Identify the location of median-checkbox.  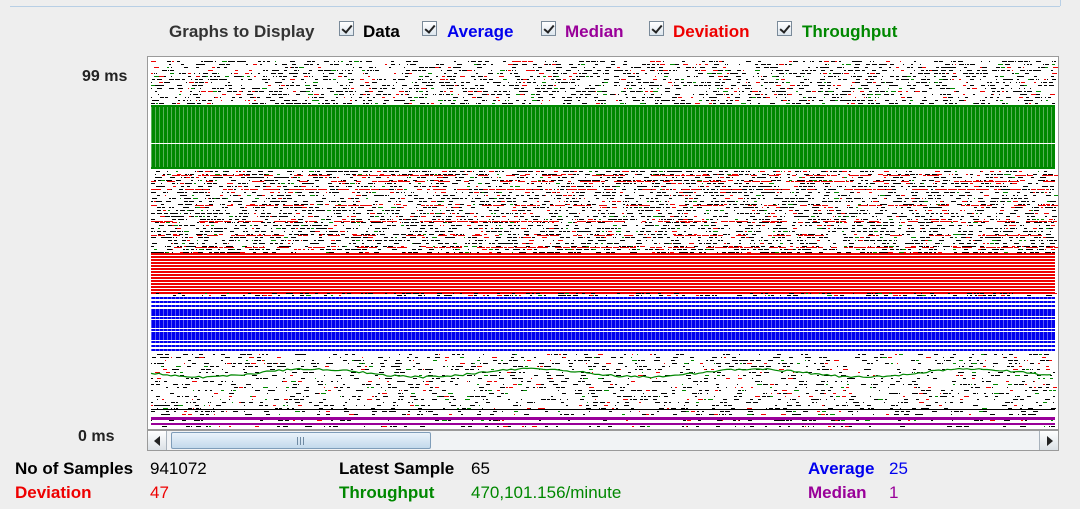
(548, 28).